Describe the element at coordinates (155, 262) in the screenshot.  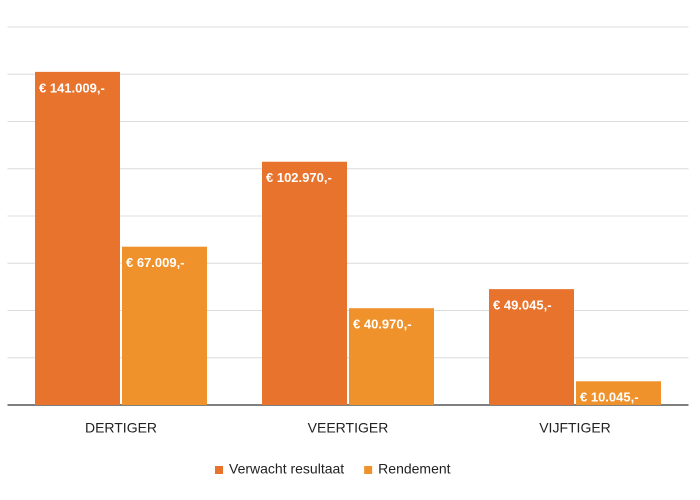
I see `data-label: € 67.009,-` at that location.